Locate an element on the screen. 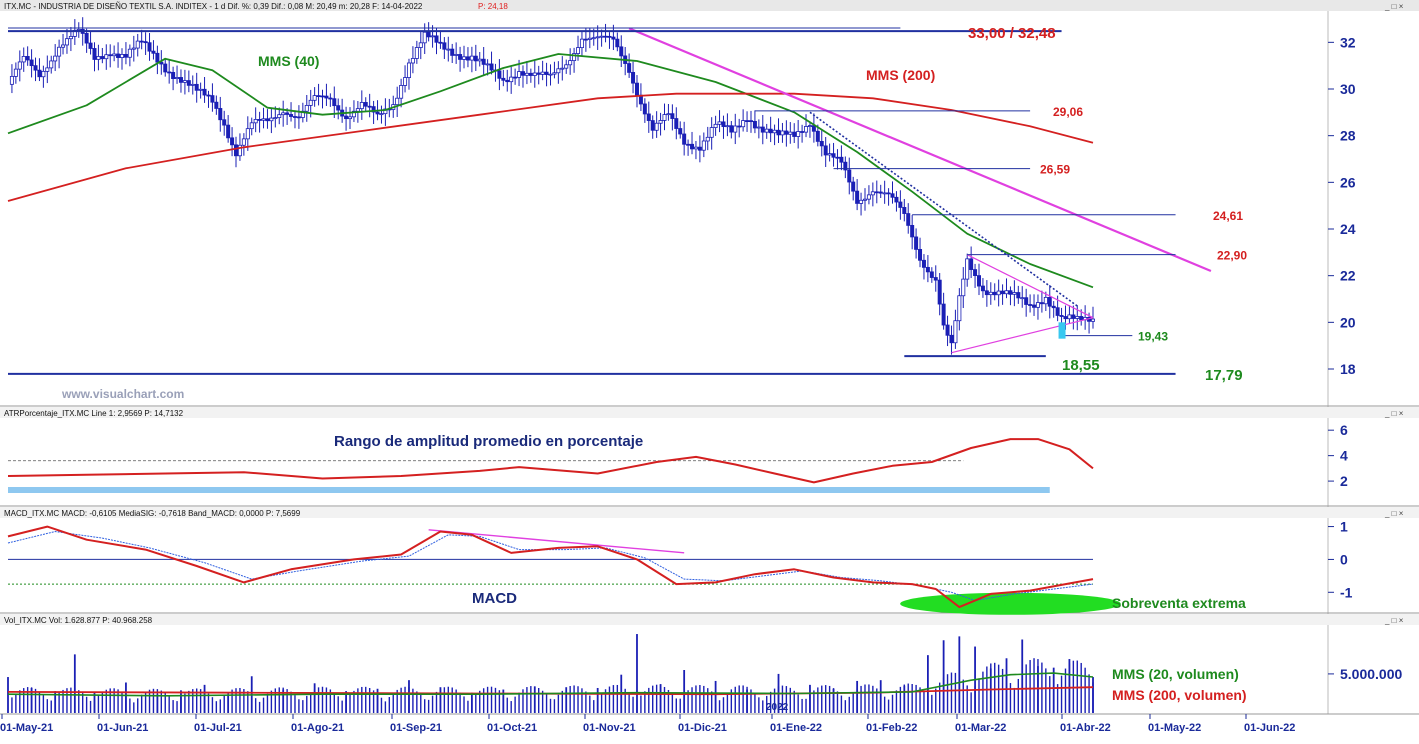  level-label: 18,55 is located at coordinates (1081, 365).